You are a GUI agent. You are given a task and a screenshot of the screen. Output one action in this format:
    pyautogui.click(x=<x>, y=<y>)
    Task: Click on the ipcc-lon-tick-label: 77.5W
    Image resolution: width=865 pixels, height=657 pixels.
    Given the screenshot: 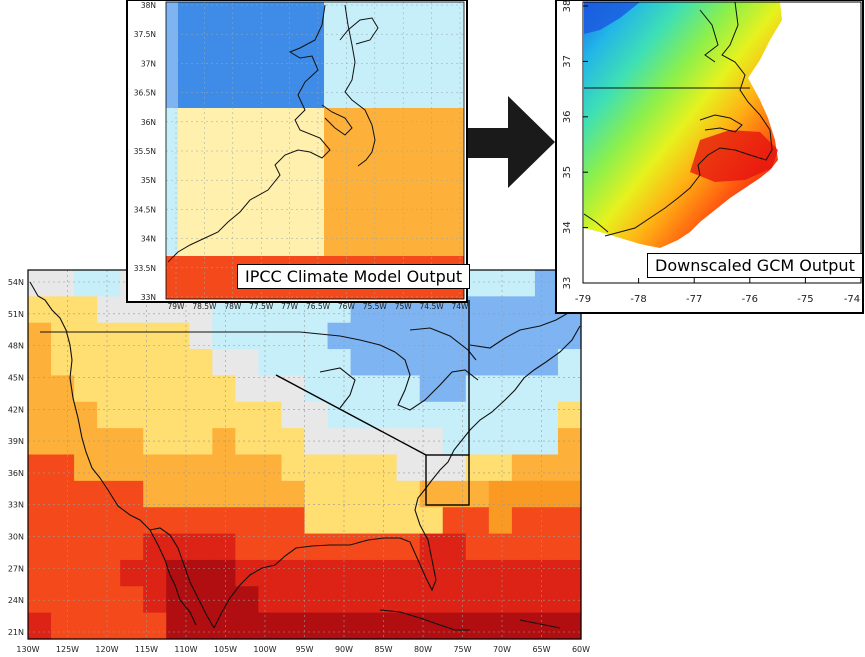 What is the action you would take?
    pyautogui.click(x=261, y=306)
    